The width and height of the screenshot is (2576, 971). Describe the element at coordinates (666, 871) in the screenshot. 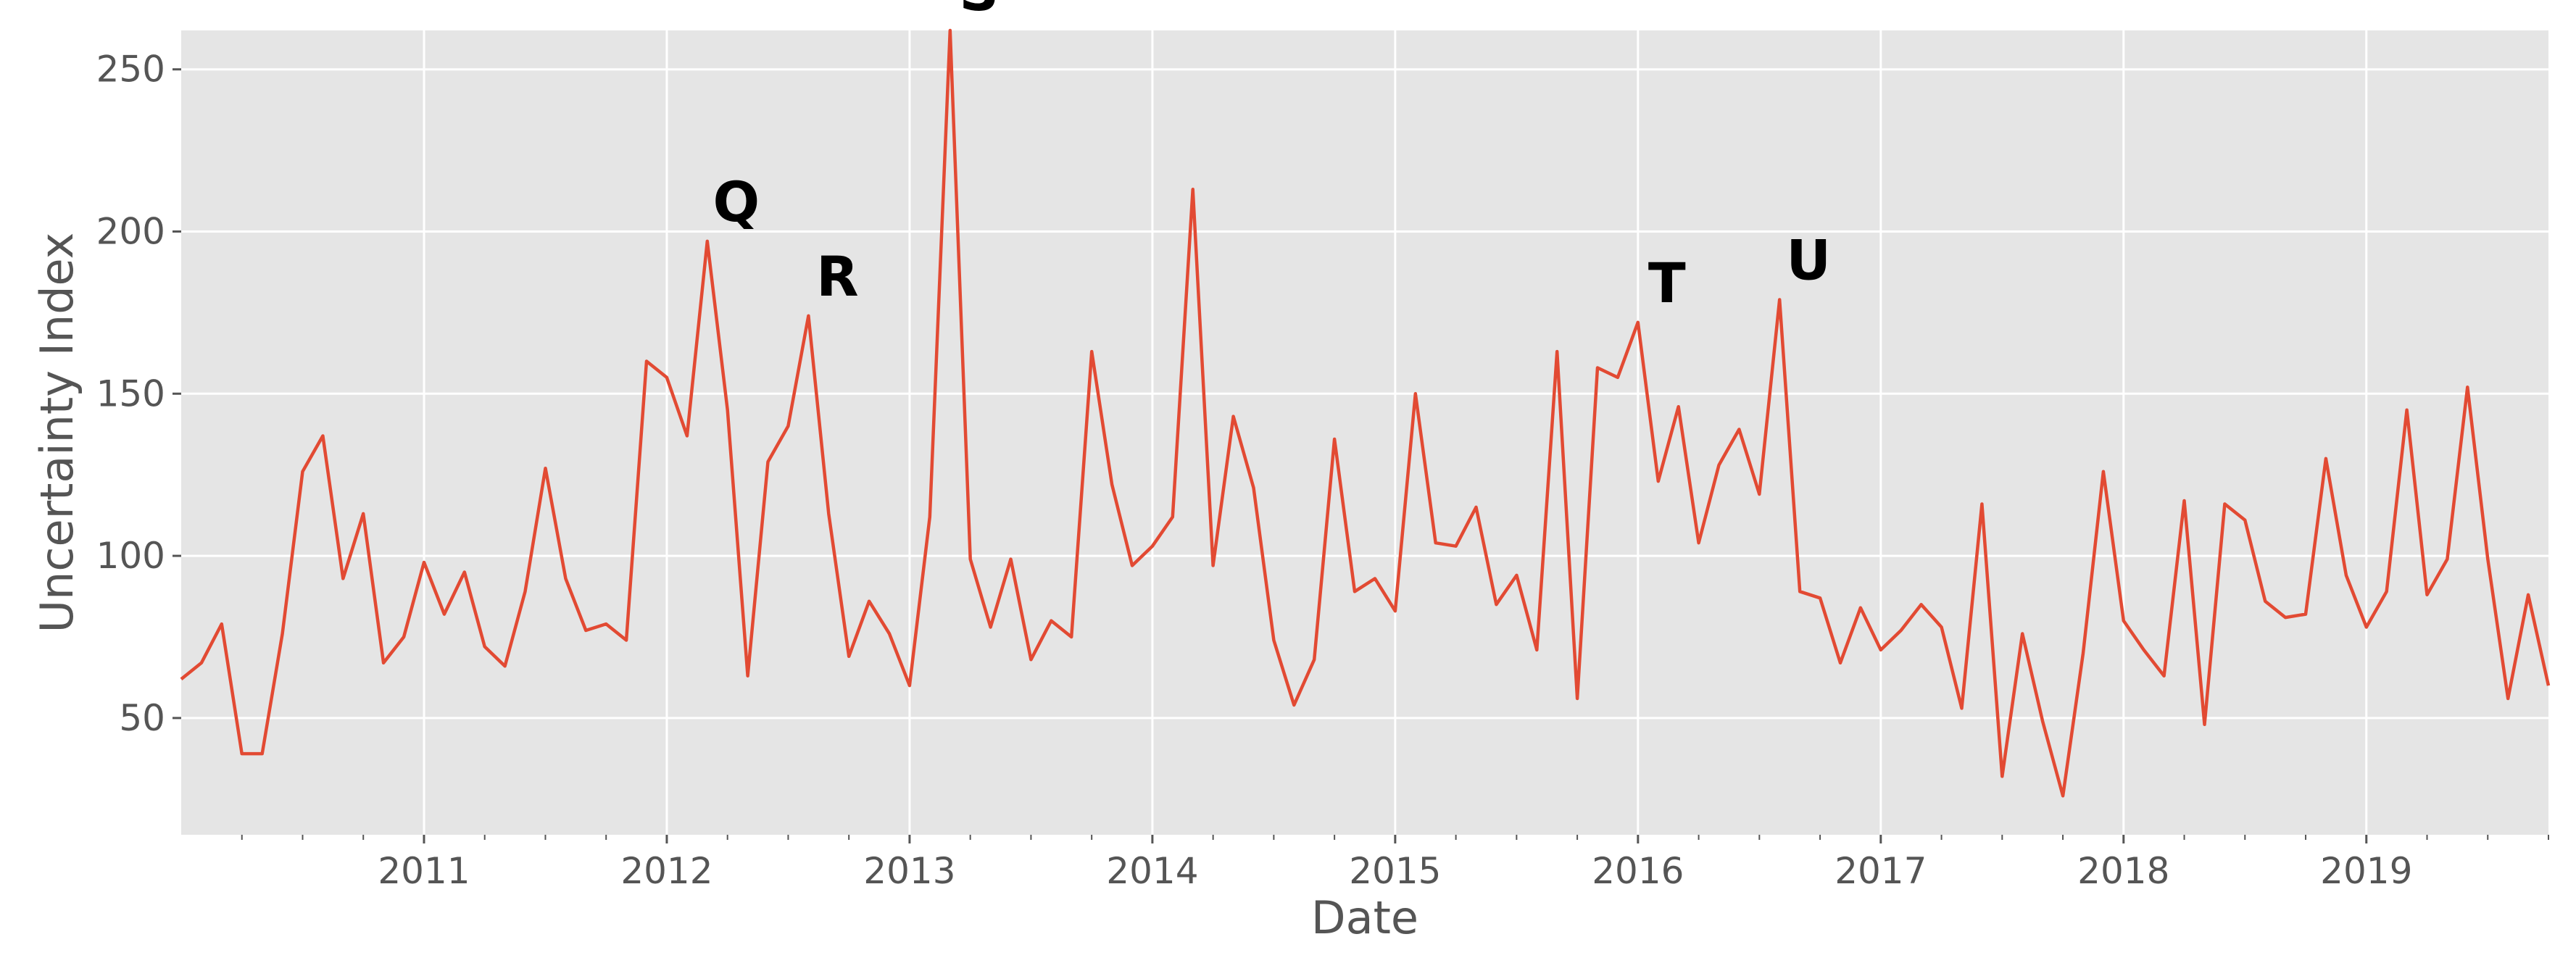

I see `x-tick-label: 2012` at that location.